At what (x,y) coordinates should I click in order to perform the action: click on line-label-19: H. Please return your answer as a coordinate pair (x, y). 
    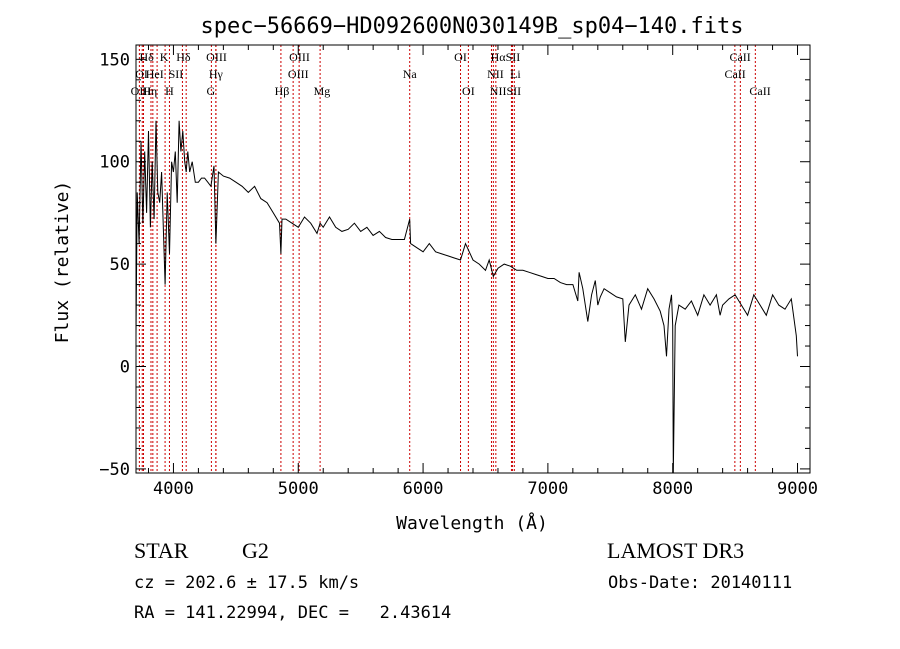
    Looking at the image, I should click on (169, 91).